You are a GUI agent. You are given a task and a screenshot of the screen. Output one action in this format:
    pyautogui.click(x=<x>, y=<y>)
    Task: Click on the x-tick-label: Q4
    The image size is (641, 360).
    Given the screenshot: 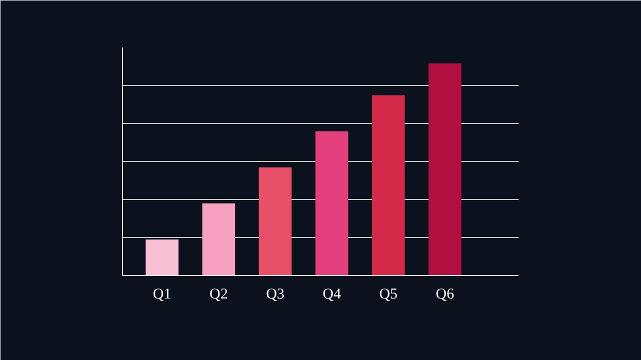 What is the action you would take?
    pyautogui.click(x=332, y=294)
    